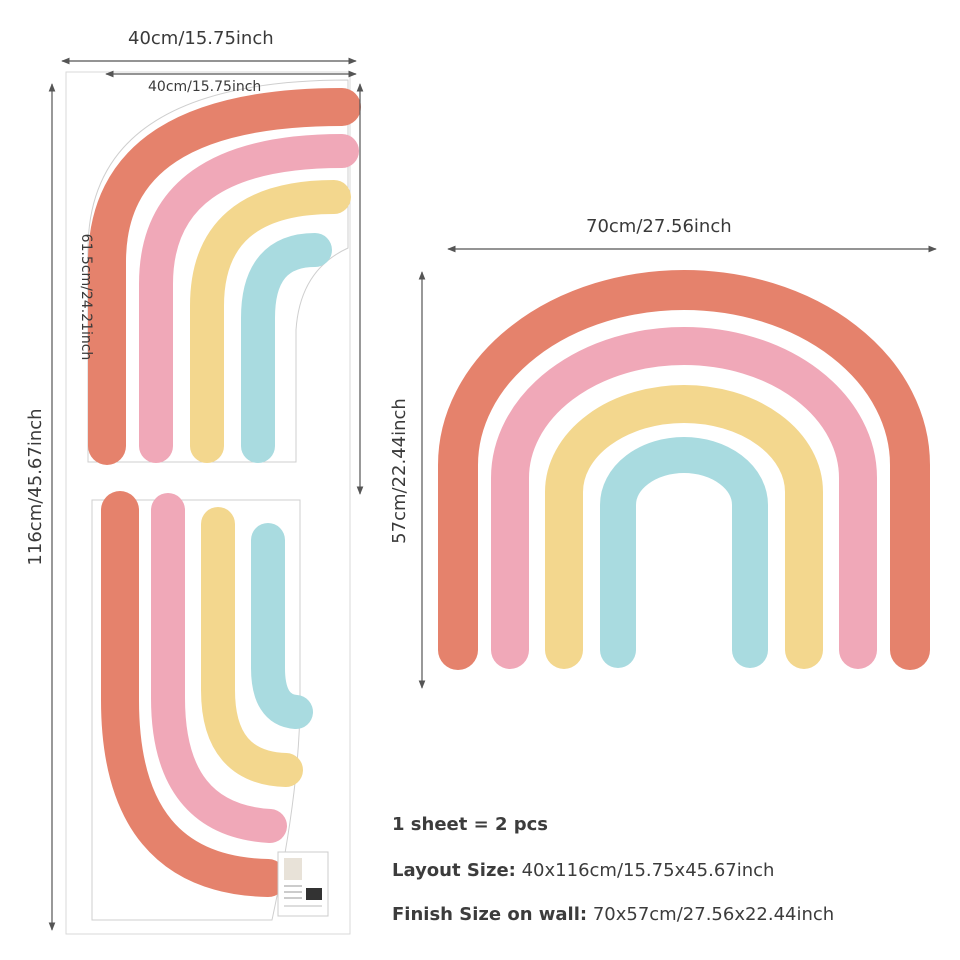  I want to click on bottom-coral-band, so click(194, 694).